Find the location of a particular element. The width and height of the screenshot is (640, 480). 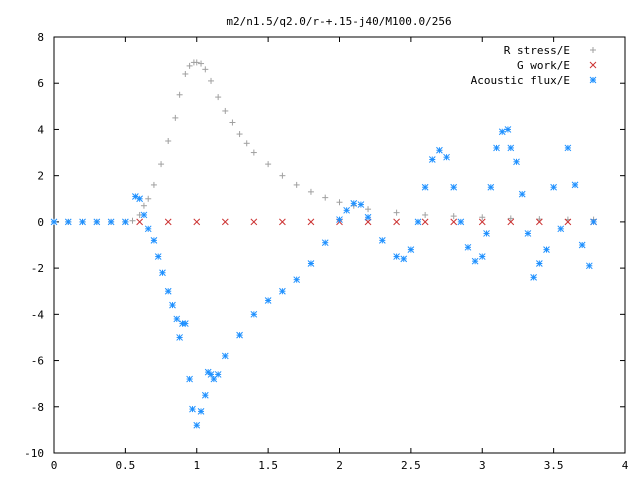

x-tick-label: 1 is located at coordinates (196, 465).